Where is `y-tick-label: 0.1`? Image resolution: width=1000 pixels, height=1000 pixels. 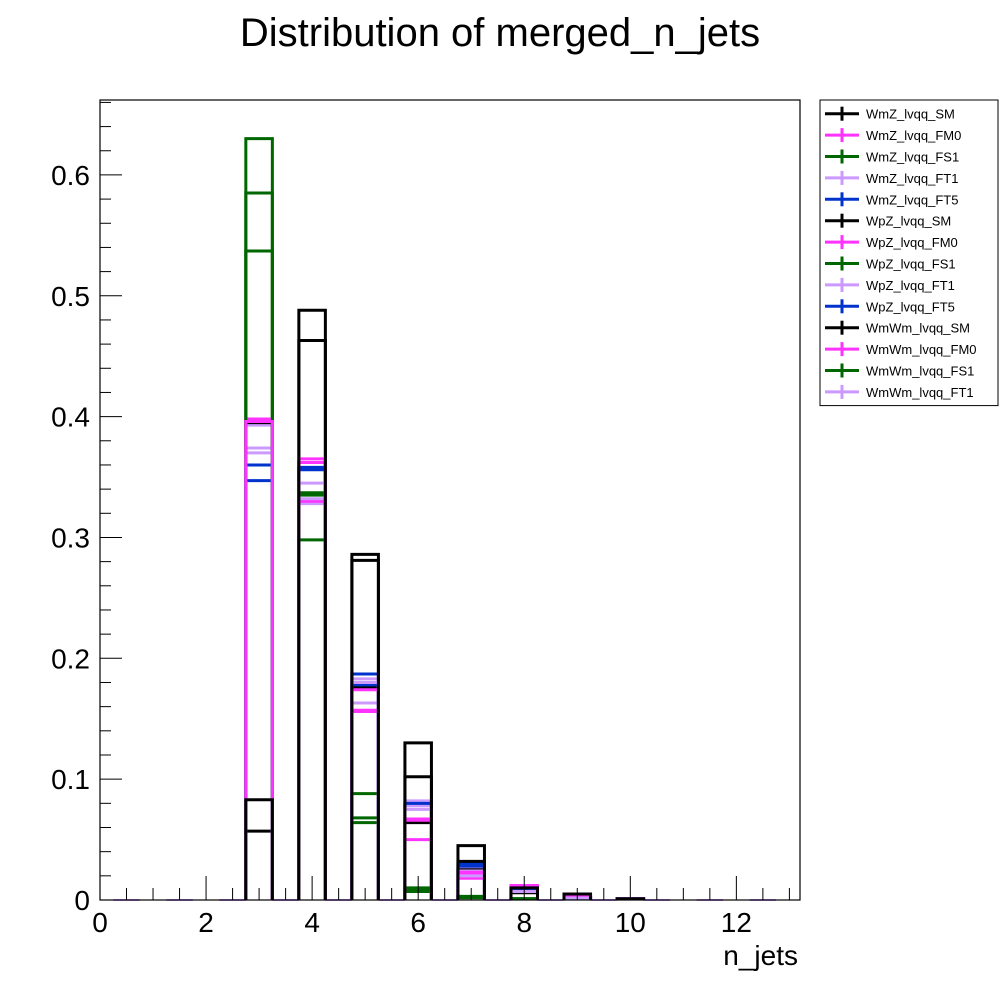
y-tick-label: 0.1 is located at coordinates (70, 779).